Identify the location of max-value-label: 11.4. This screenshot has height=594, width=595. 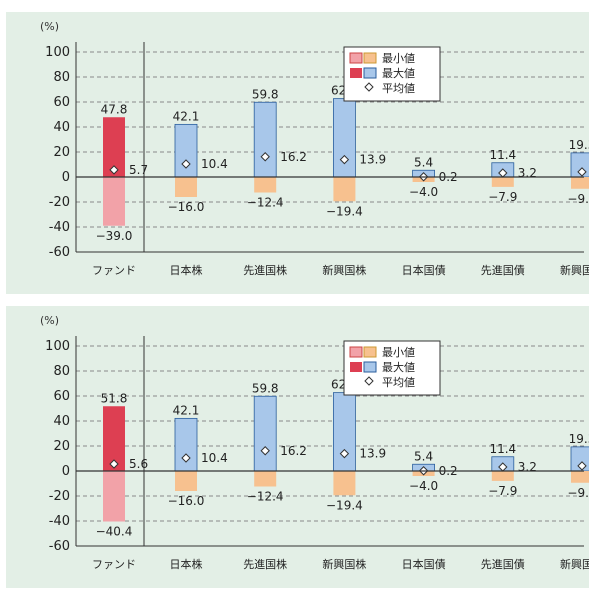
(502, 449).